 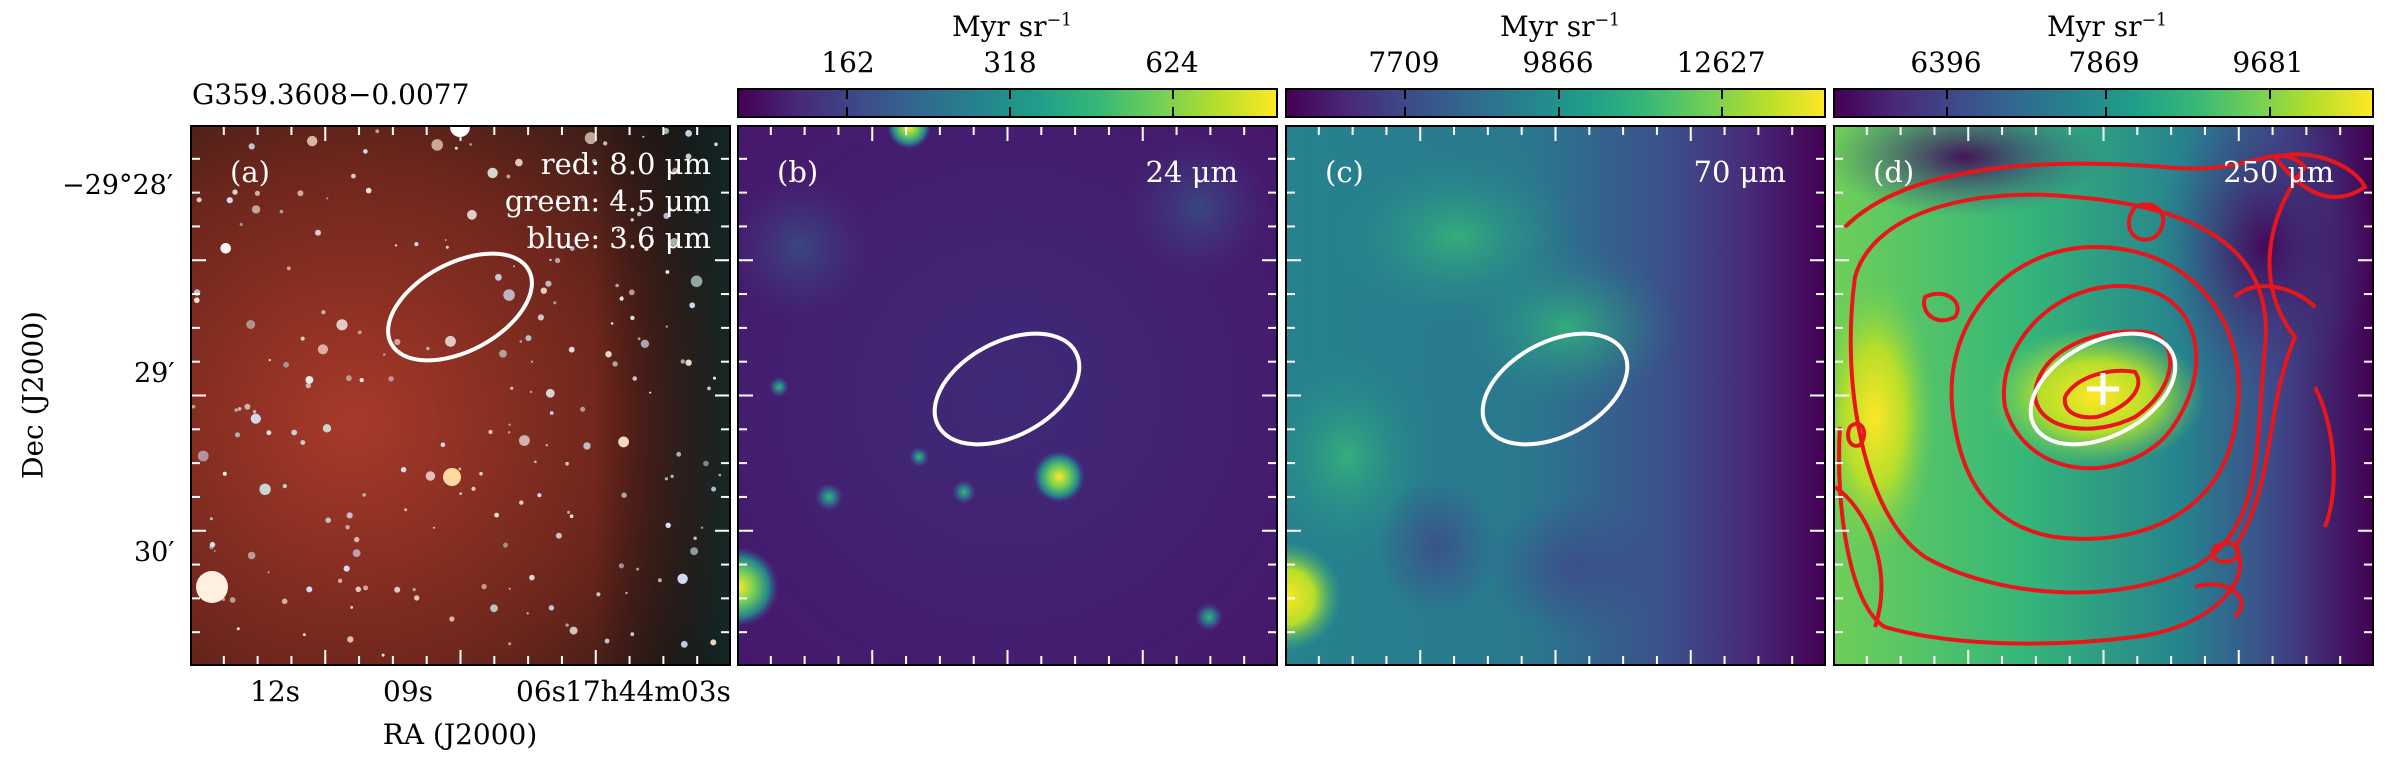 What do you see at coordinates (1007, 103) in the screenshot?
I see `colorbar-b` at bounding box center [1007, 103].